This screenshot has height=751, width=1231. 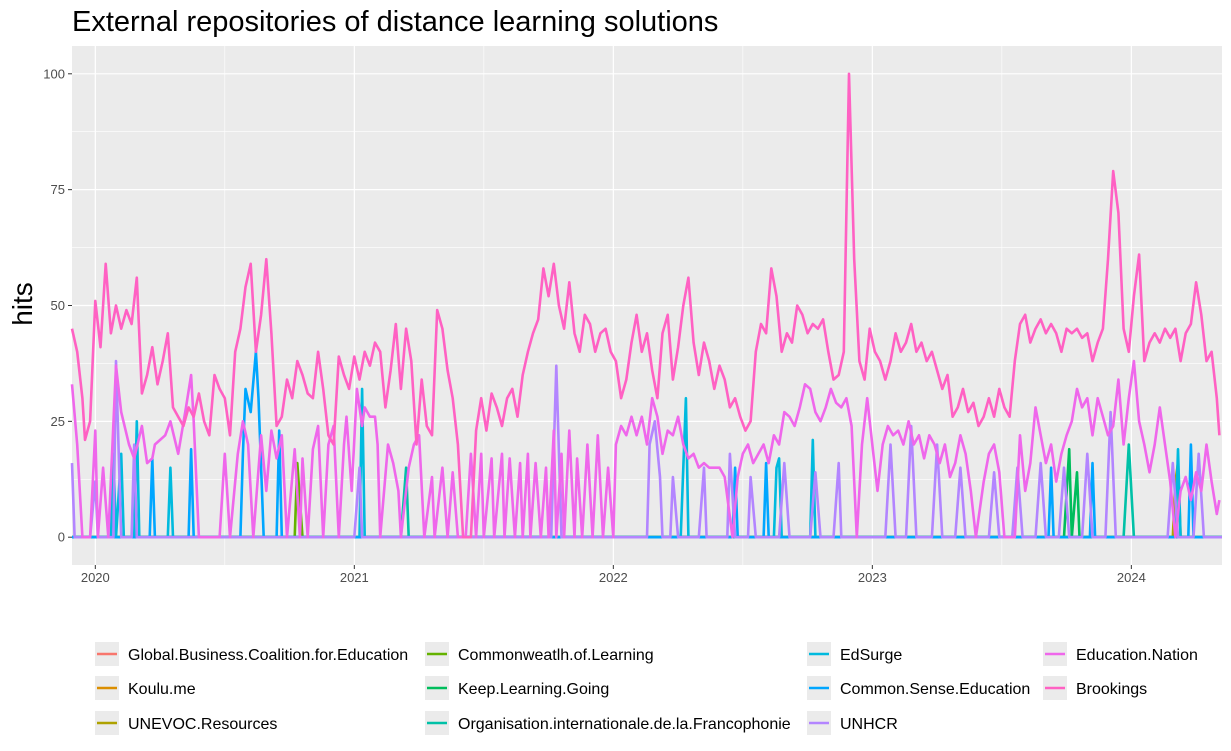 What do you see at coordinates (1131, 577) in the screenshot?
I see `x-tick-label: 2024` at bounding box center [1131, 577].